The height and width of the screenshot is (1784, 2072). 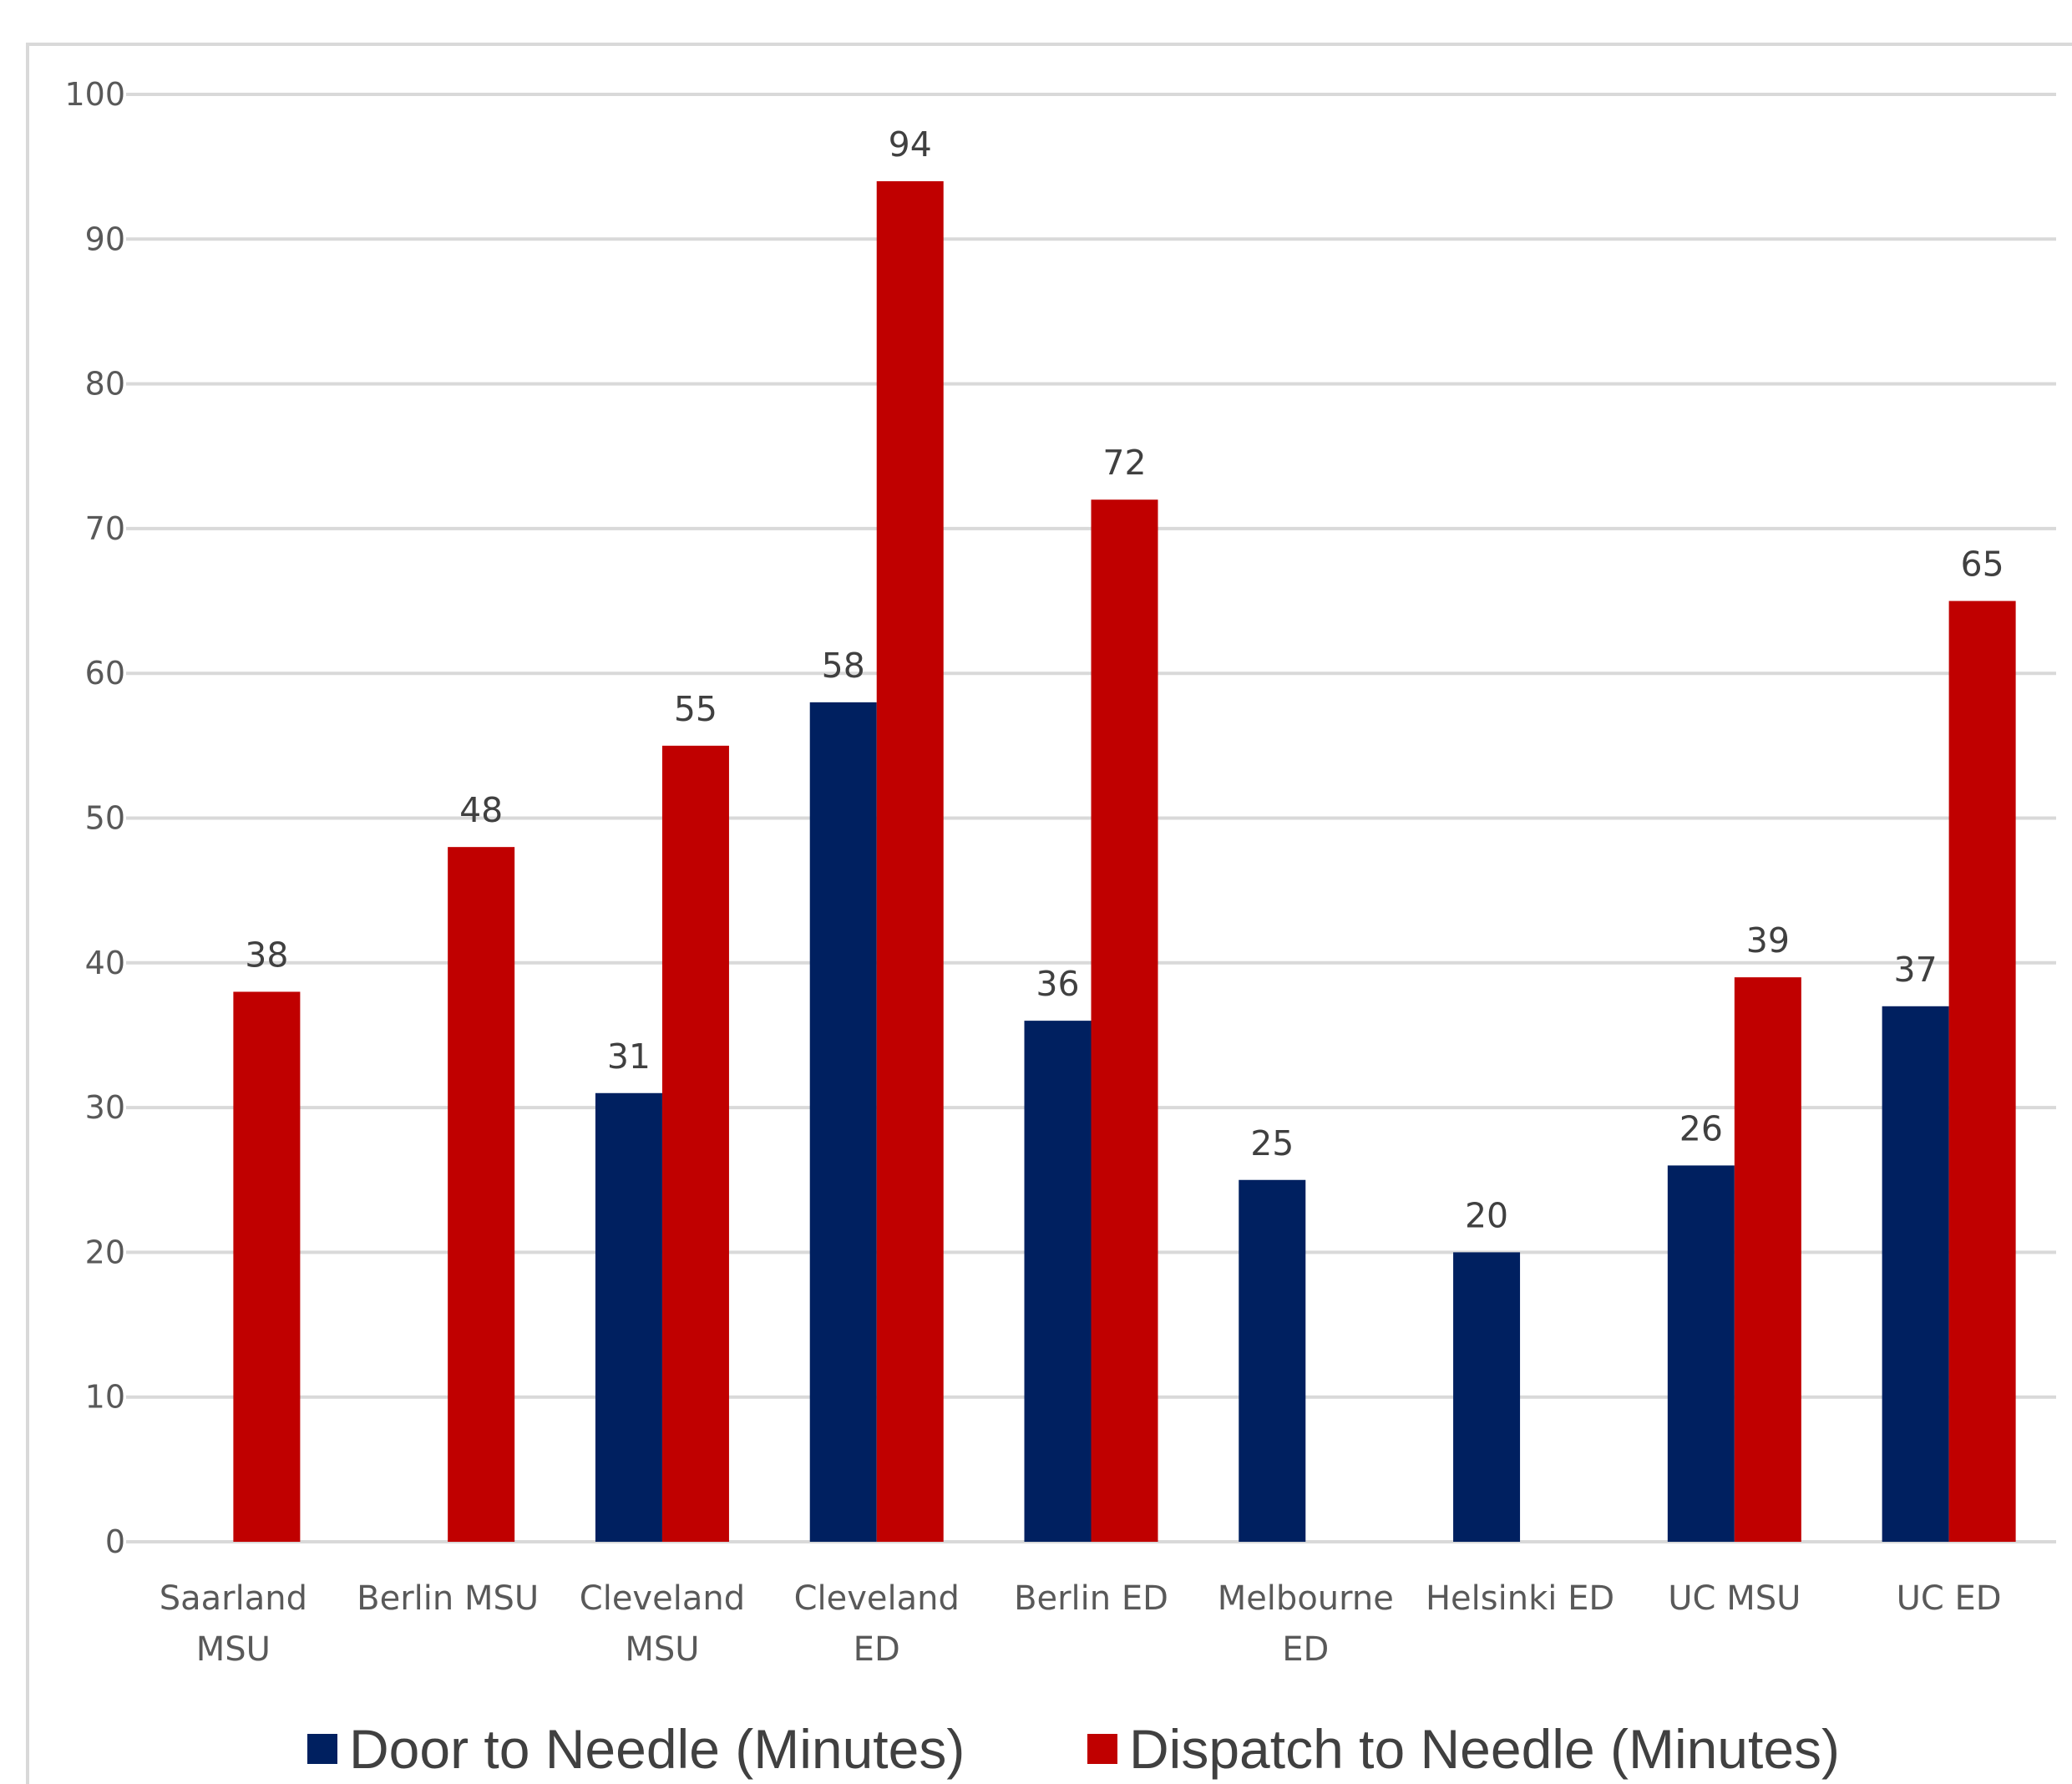 What do you see at coordinates (105, 1397) in the screenshot?
I see `y-tick-label: 10` at bounding box center [105, 1397].